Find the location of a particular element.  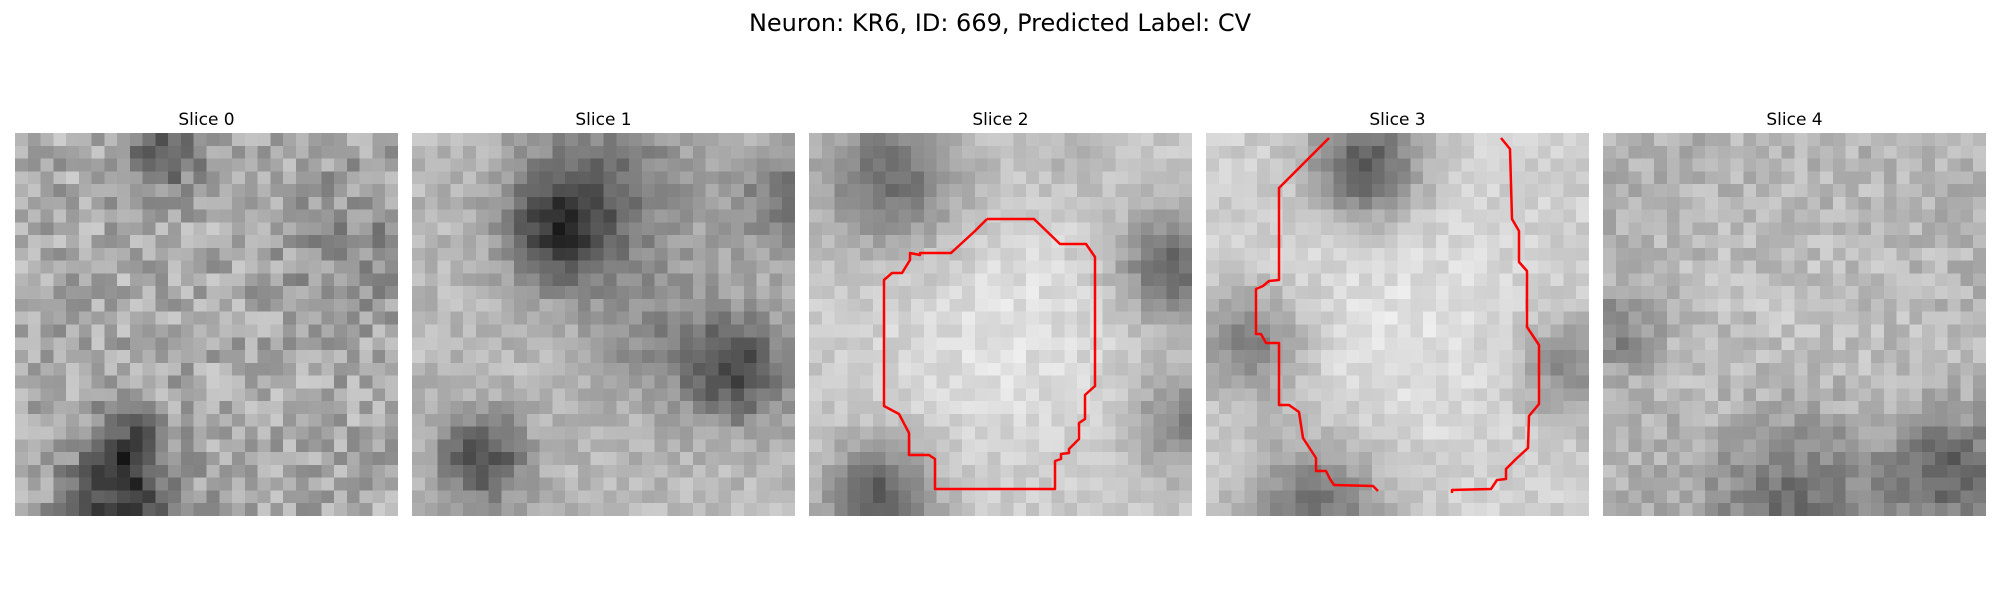

slice-title: Slice 4 is located at coordinates (1794, 120).